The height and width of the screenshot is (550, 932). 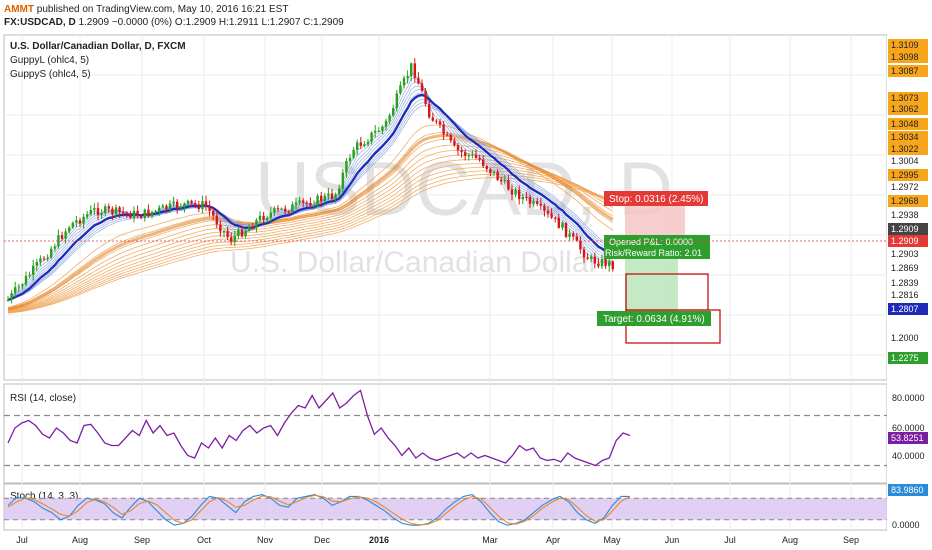 I want to click on price-tag-label: 1.2903, so click(x=905, y=254).